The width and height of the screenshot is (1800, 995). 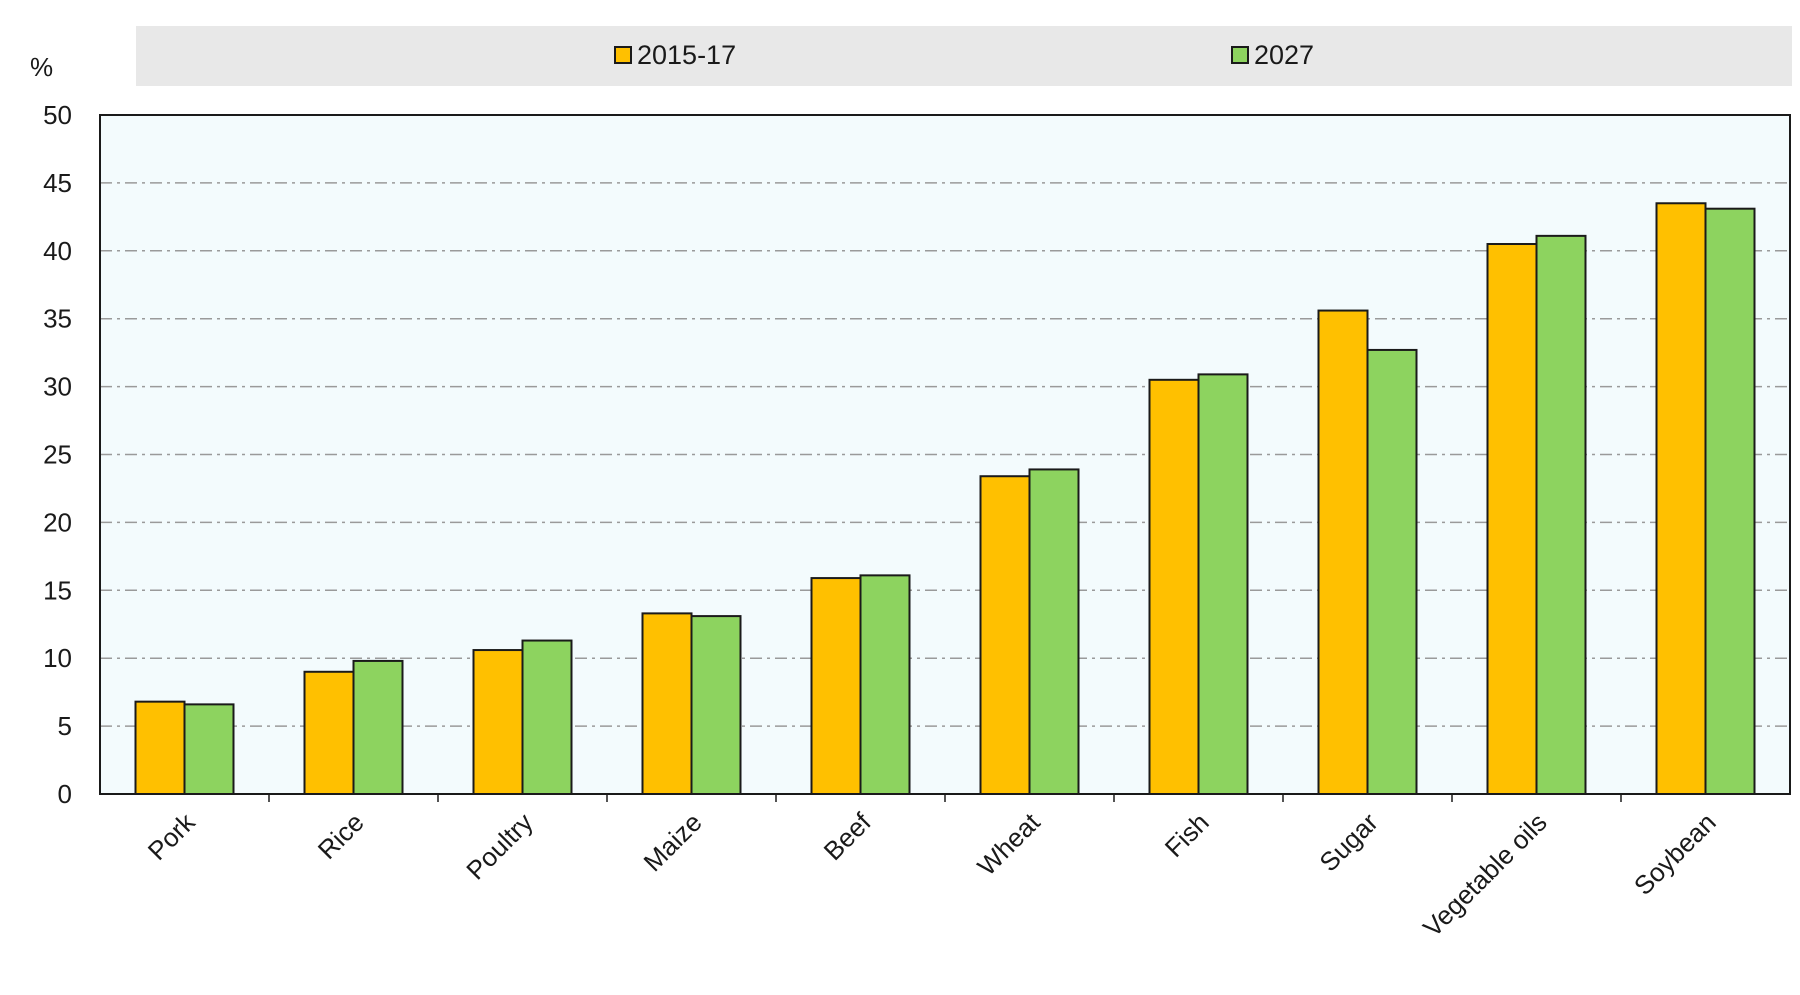 I want to click on bar-2015-17-rice, so click(x=329, y=733).